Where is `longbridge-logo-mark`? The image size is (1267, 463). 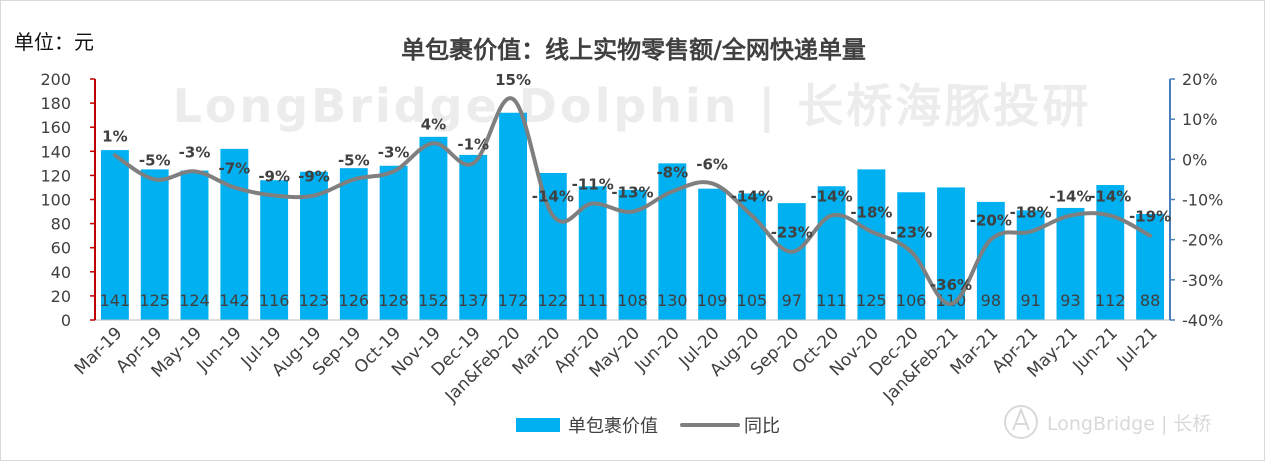 longbridge-logo-mark is located at coordinates (1021, 419).